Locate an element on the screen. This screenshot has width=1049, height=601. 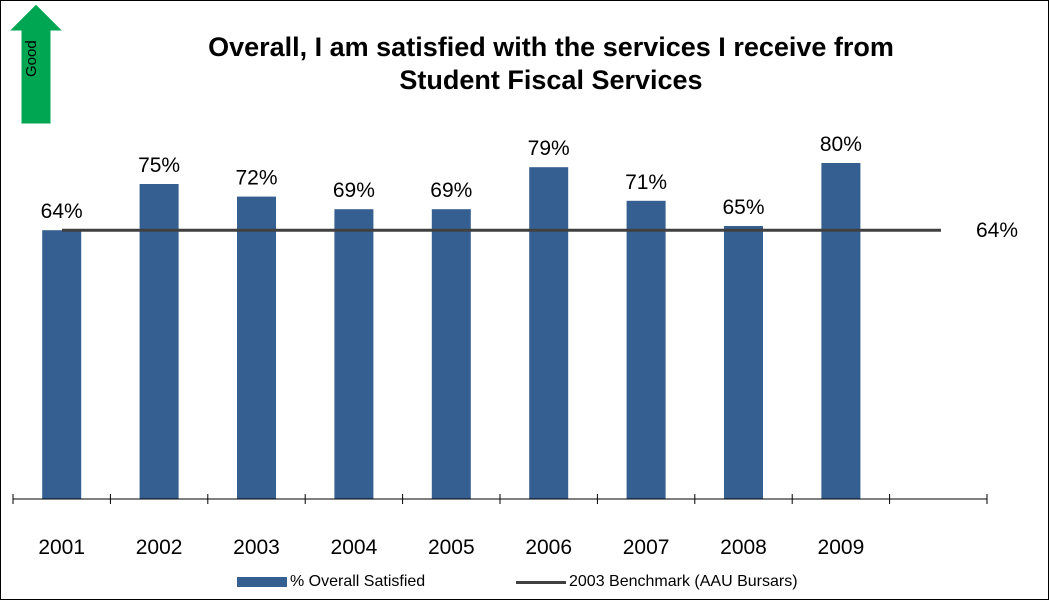
bar-label-2002: 75% is located at coordinates (159, 165).